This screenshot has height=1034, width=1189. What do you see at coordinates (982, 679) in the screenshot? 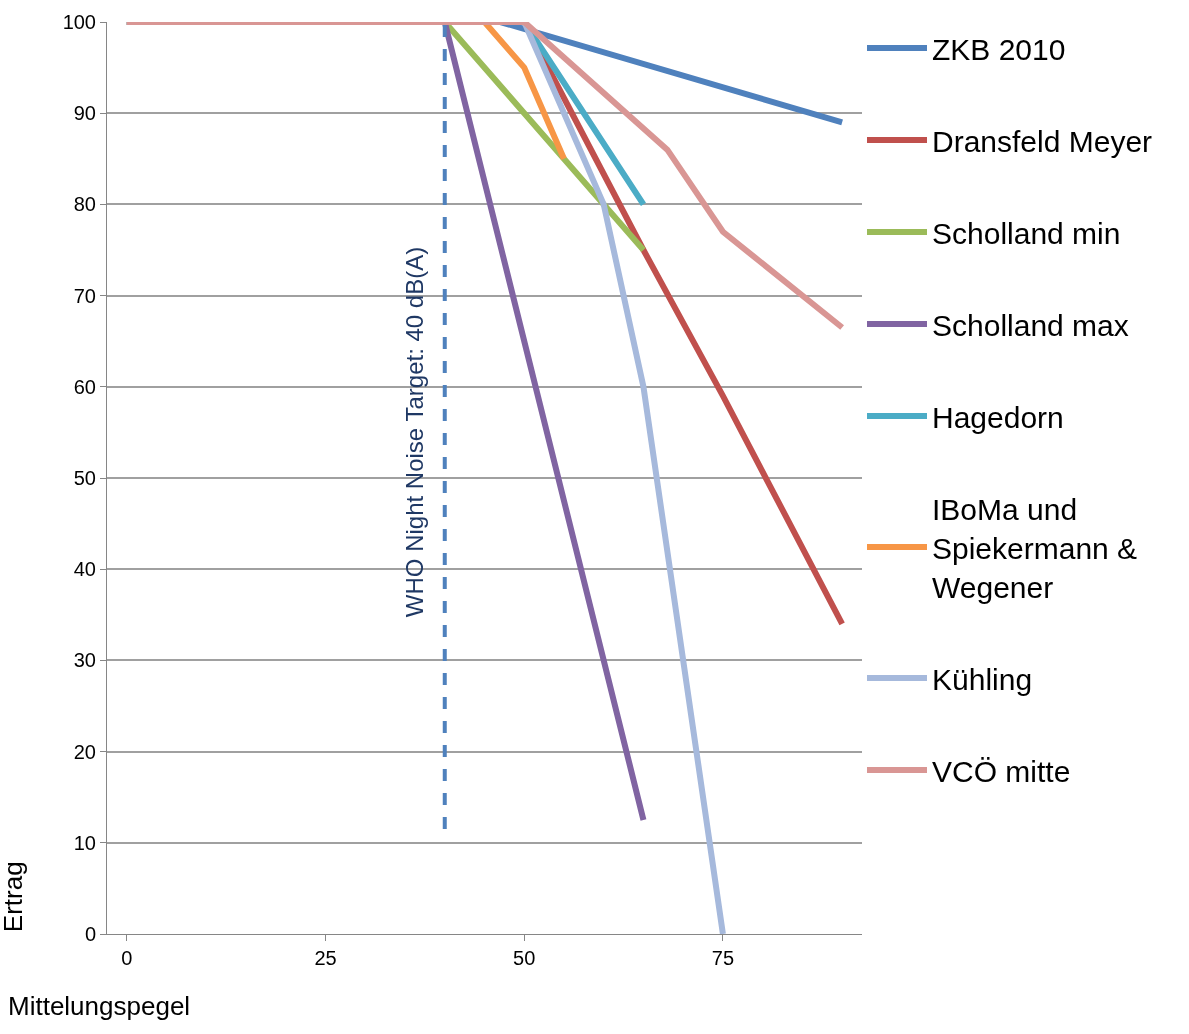
I see `legend-label: Kühling` at bounding box center [982, 679].